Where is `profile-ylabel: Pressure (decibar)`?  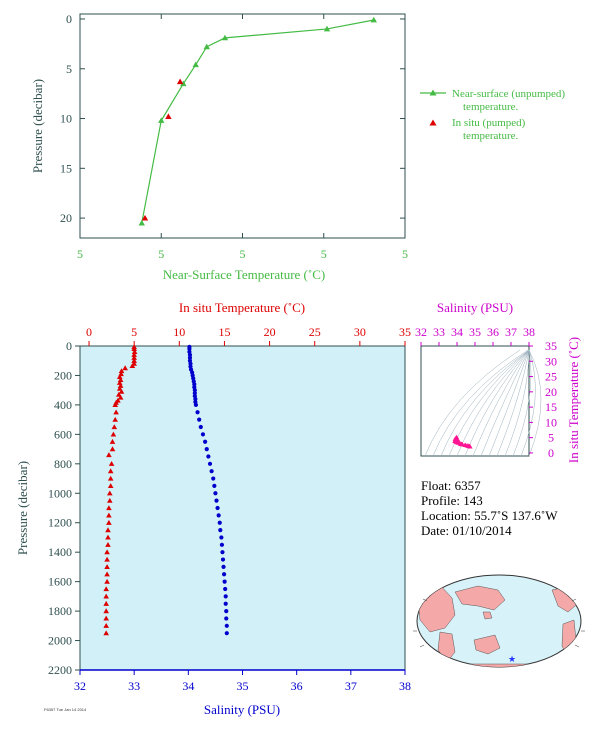 profile-ylabel: Pressure (decibar) is located at coordinates (22, 508).